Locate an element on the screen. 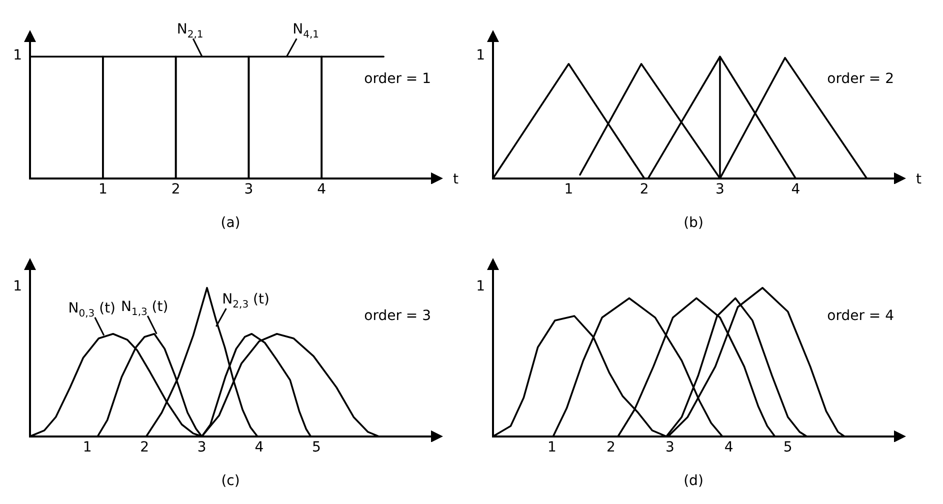  text: (c) is located at coordinates (230, 481).